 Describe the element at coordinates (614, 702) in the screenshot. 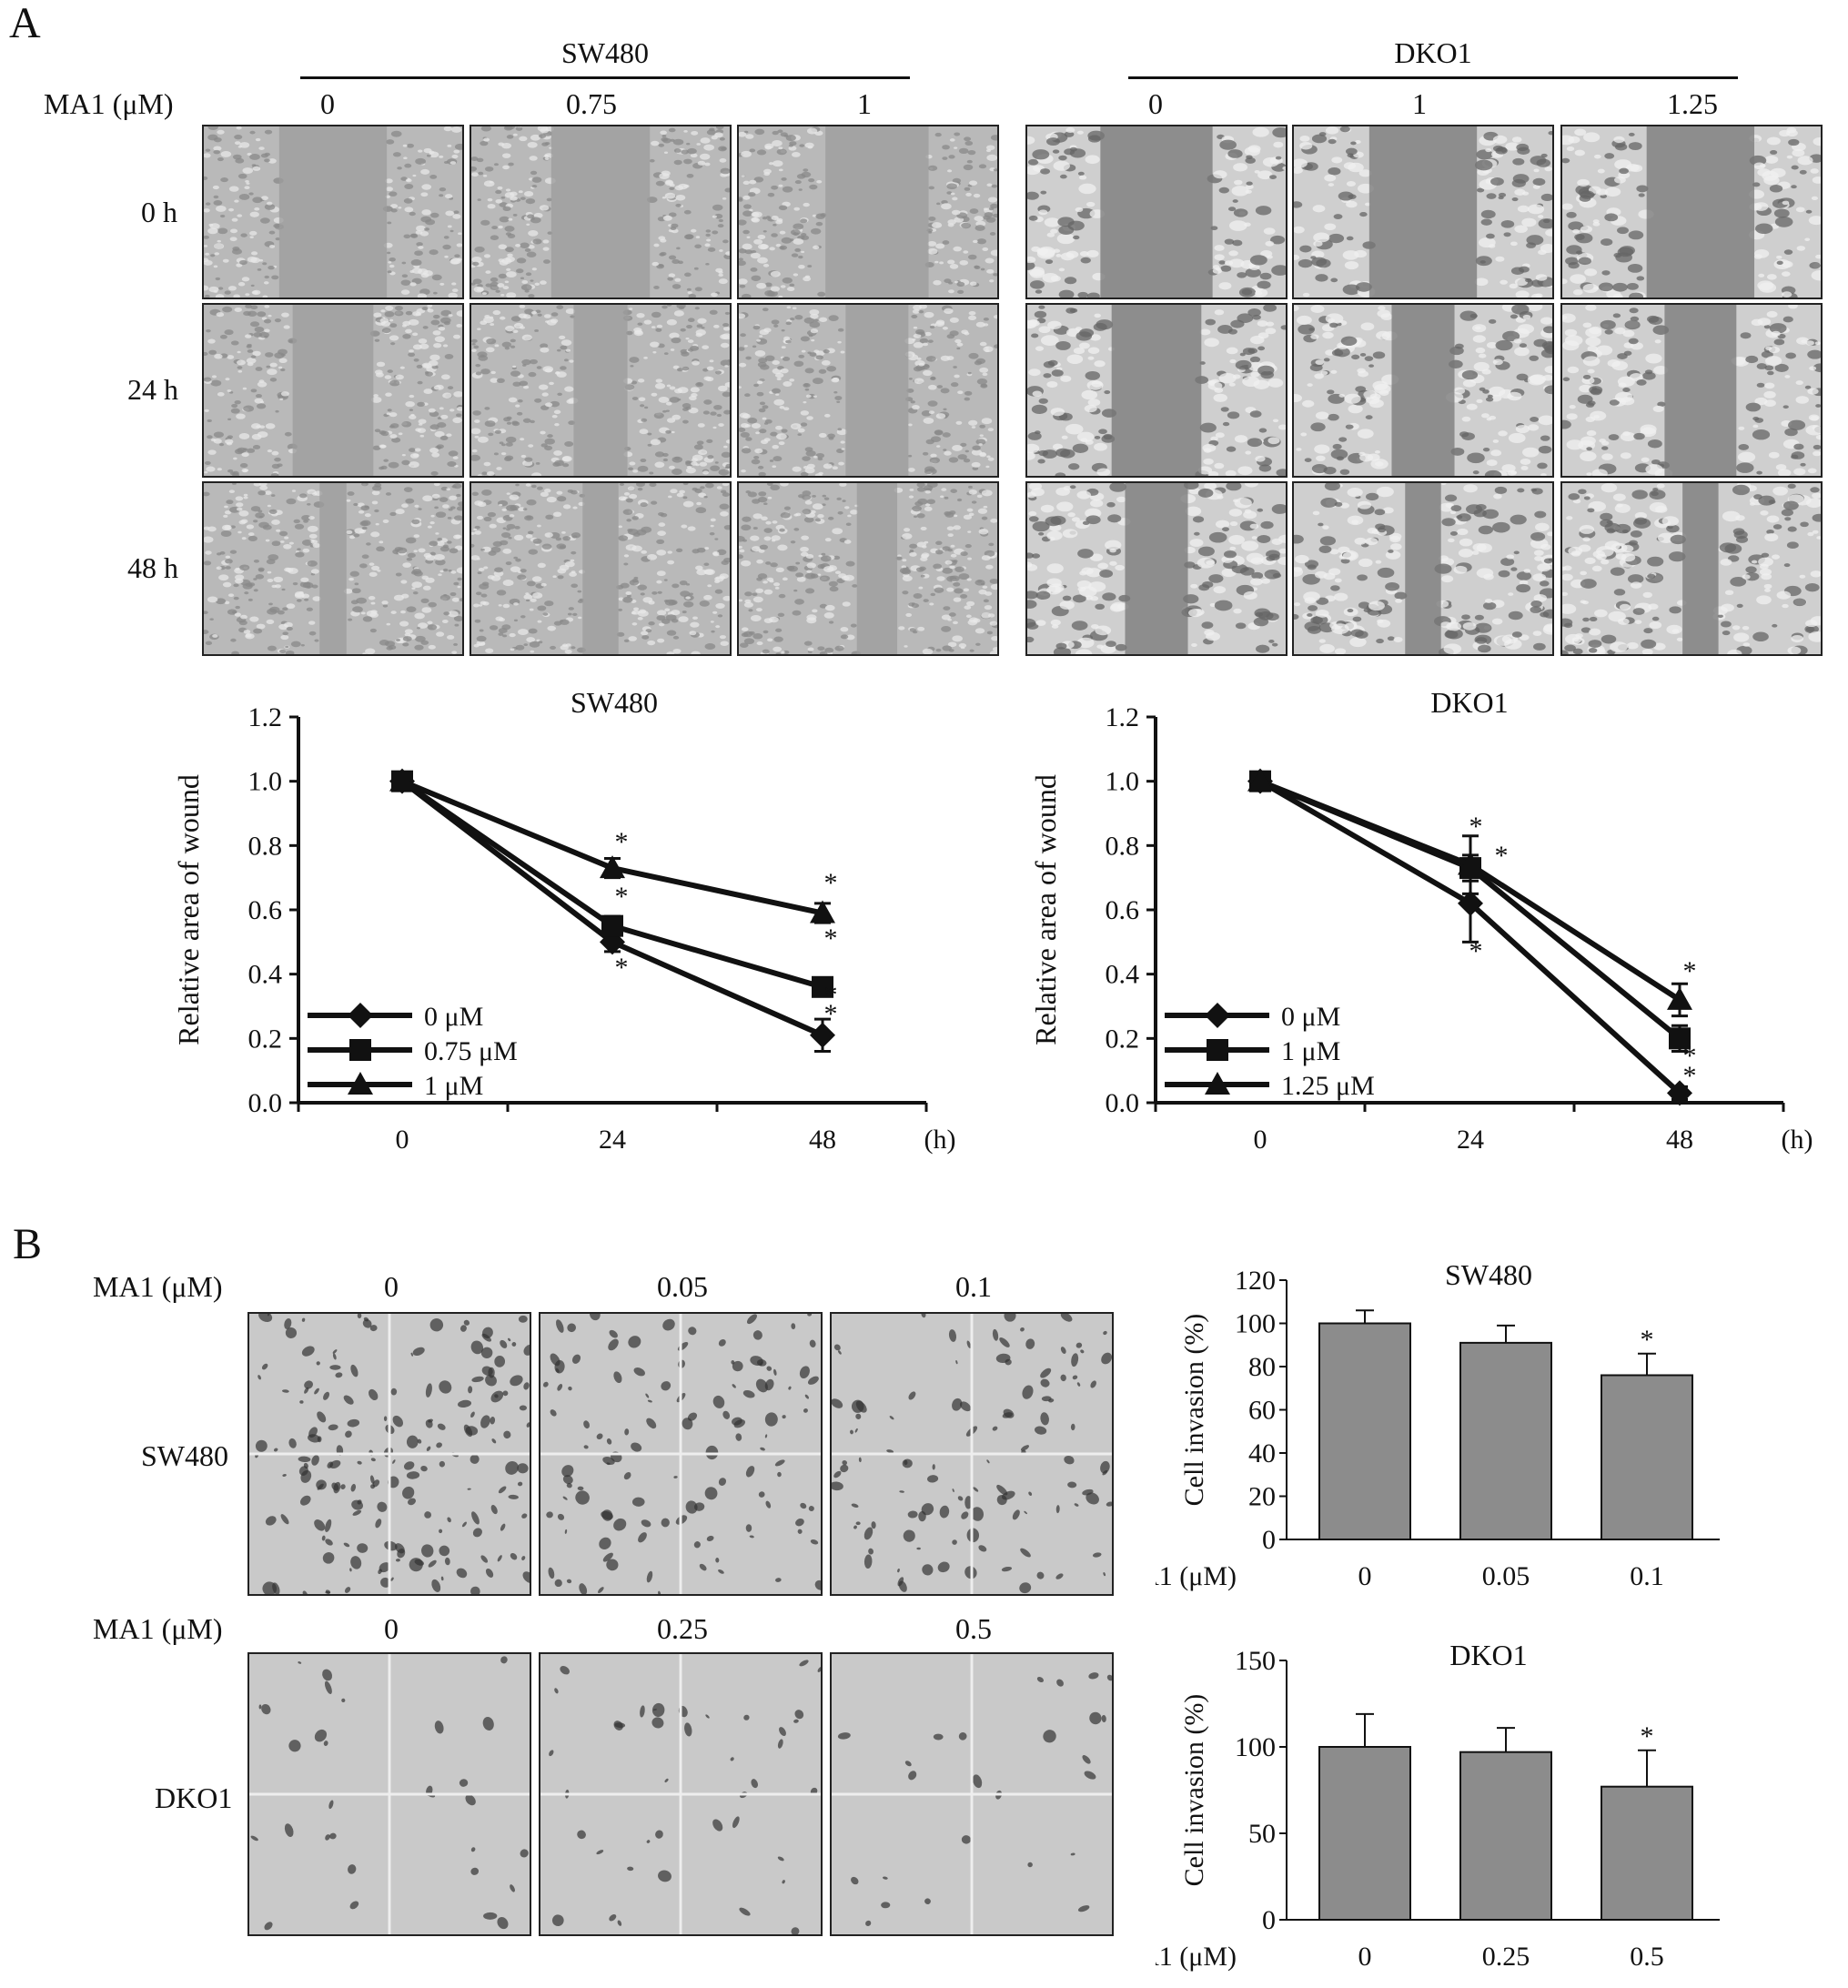

I see `chart-title: SW480` at that location.